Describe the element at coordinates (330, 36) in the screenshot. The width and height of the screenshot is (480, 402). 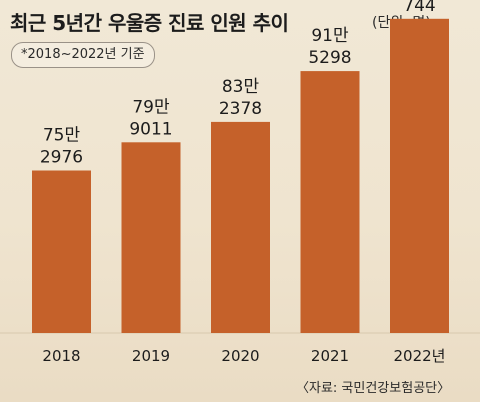
I see `value-label-2021-line1: 91만` at that location.